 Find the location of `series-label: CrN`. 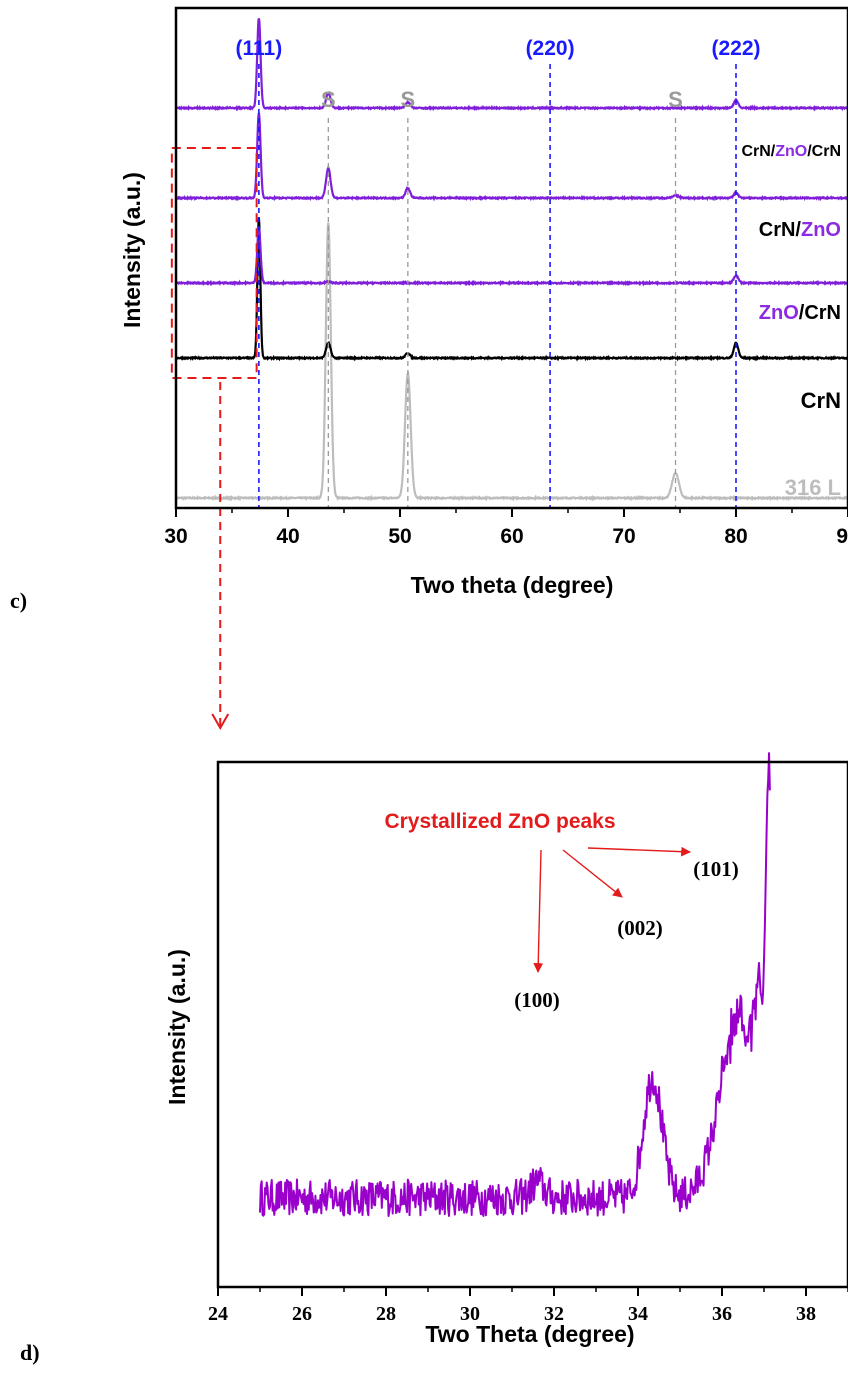

series-label: CrN is located at coordinates (821, 400).